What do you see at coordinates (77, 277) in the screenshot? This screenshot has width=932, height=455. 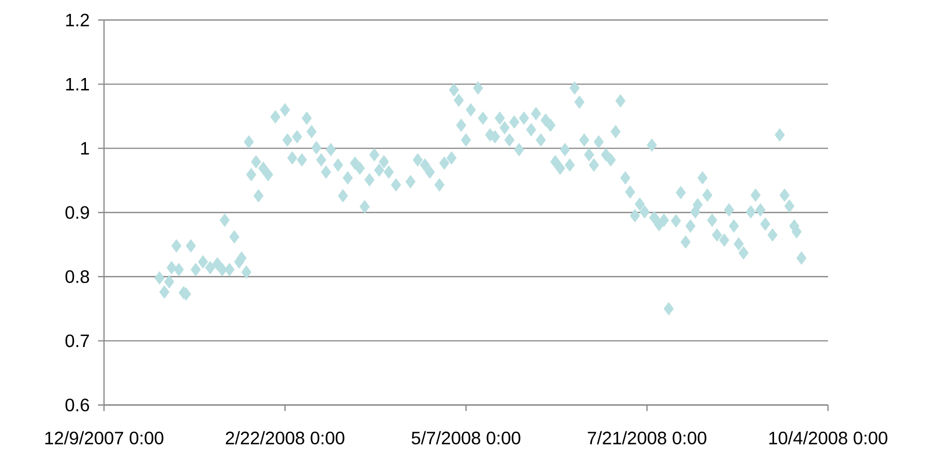 I see `y-tick-label: 0.8` at bounding box center [77, 277].